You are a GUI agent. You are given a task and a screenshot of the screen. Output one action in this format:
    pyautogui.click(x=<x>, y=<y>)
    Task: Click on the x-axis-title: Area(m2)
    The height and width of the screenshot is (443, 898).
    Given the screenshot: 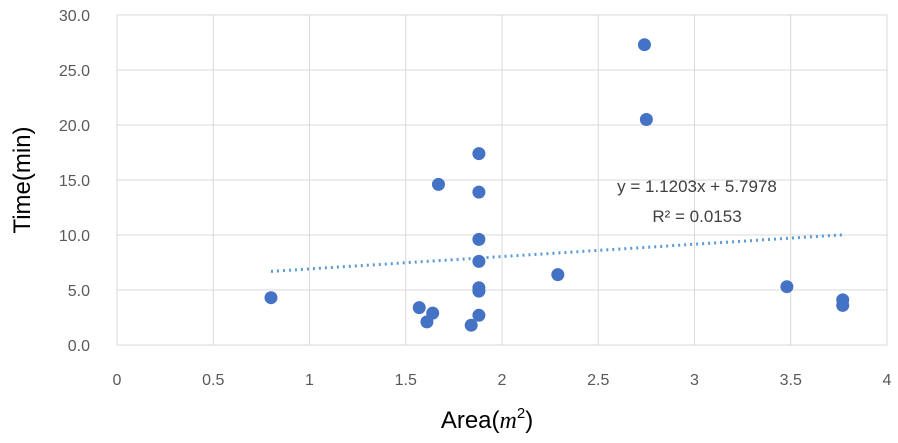 What is the action you would take?
    pyautogui.click(x=487, y=419)
    